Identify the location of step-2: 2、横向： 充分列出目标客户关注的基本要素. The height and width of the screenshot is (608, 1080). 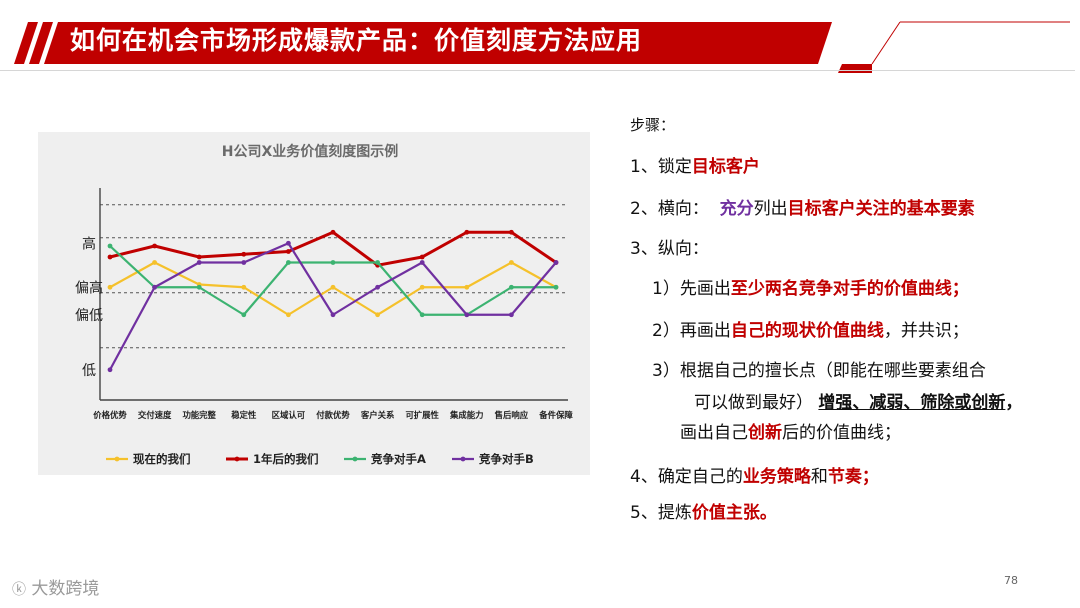
(802, 206).